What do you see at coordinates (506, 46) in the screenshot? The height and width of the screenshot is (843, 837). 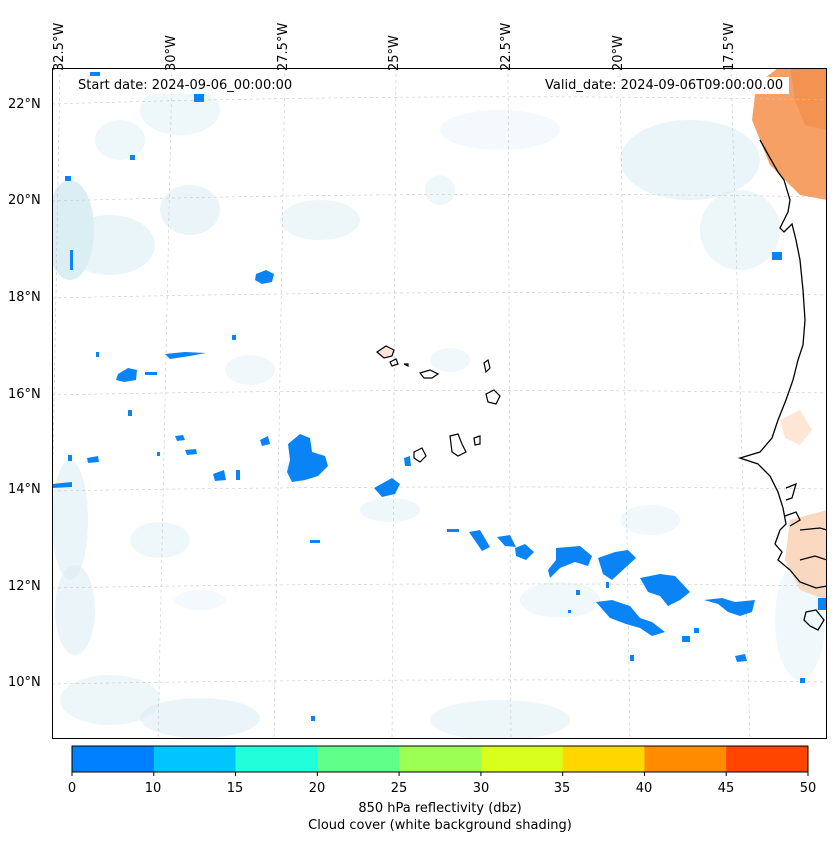 I see `lon-label-22-5w: 22.5°W` at bounding box center [506, 46].